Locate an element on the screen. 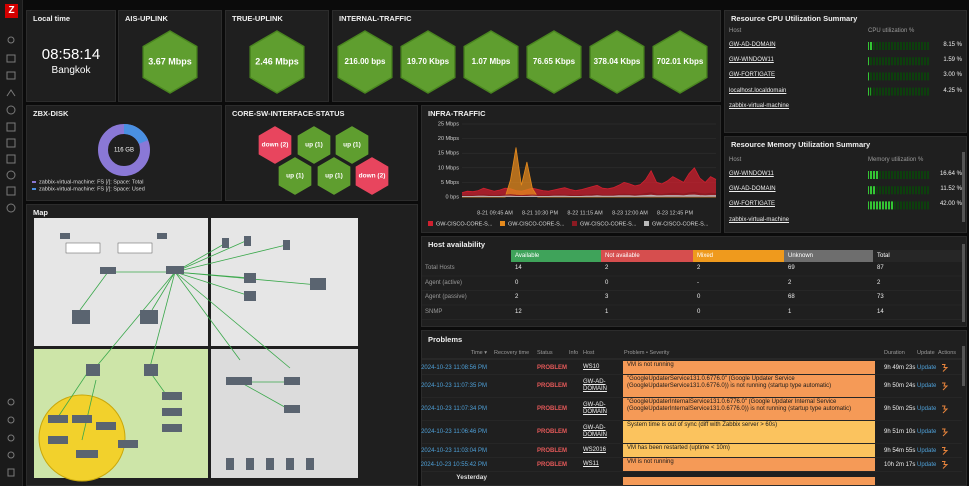  value-label: 11.52 % is located at coordinates (951, 189).